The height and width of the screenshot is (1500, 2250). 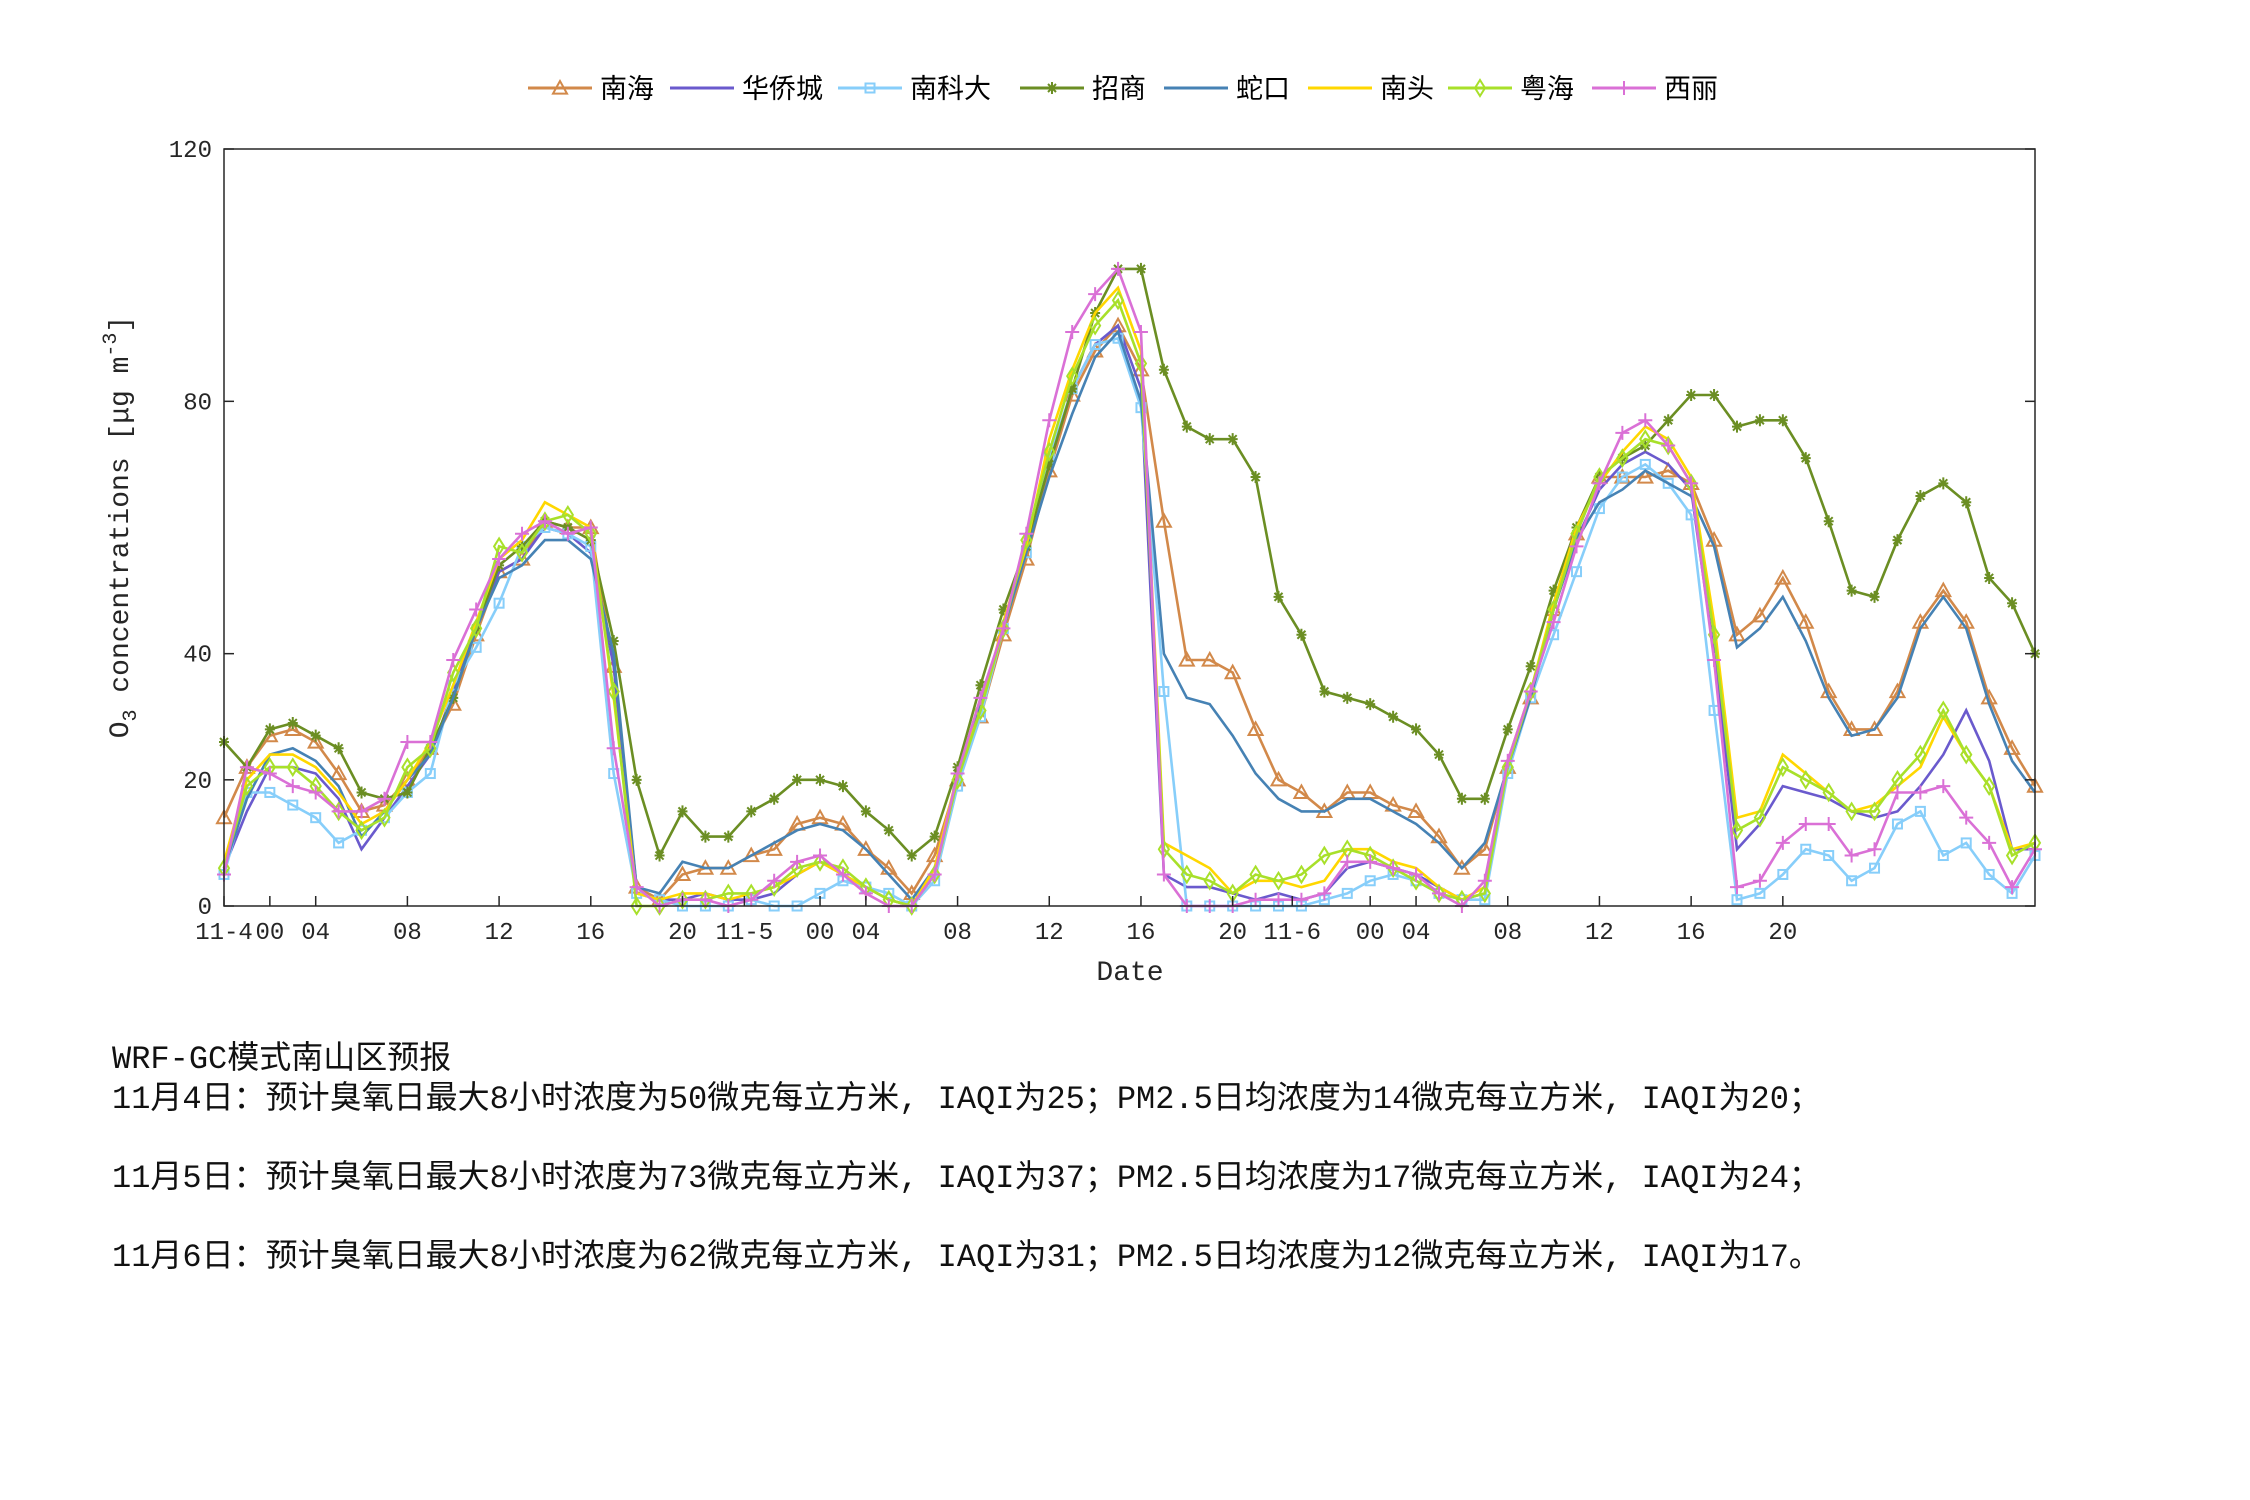 What do you see at coordinates (1370, 933) in the screenshot?
I see `x-tick-label: 00` at bounding box center [1370, 933].